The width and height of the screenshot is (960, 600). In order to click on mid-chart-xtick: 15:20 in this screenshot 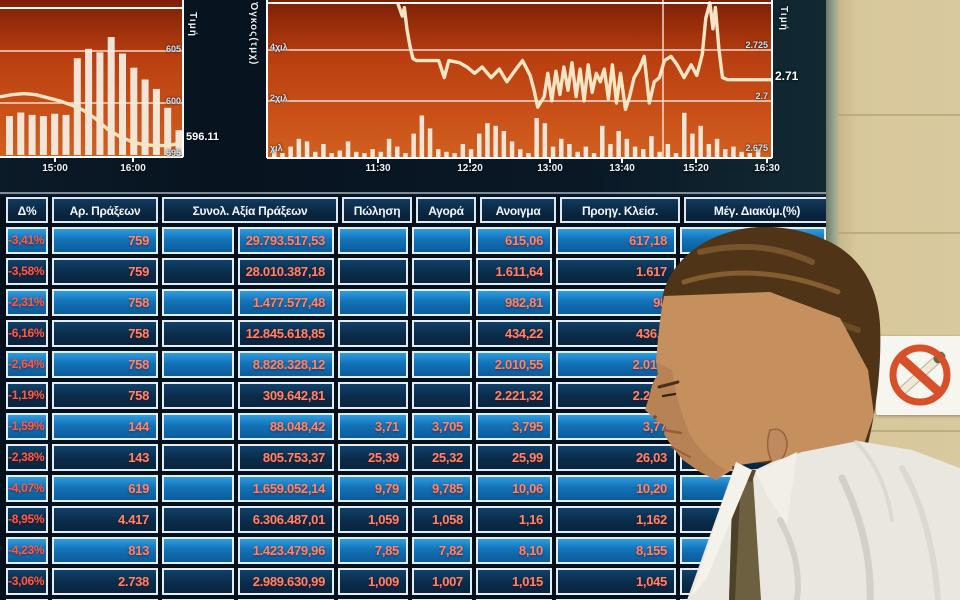, I will do `click(696, 168)`.